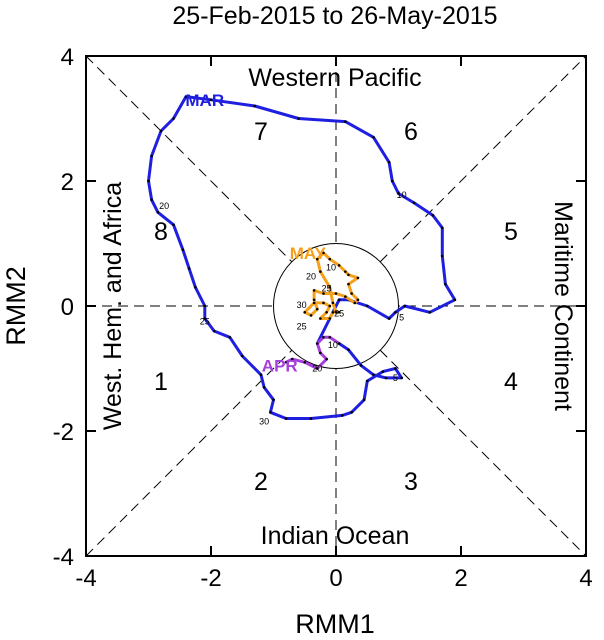 This screenshot has width=604, height=640. Describe the element at coordinates (312, 352) in the screenshot. I see `trajectory-apr` at that location.